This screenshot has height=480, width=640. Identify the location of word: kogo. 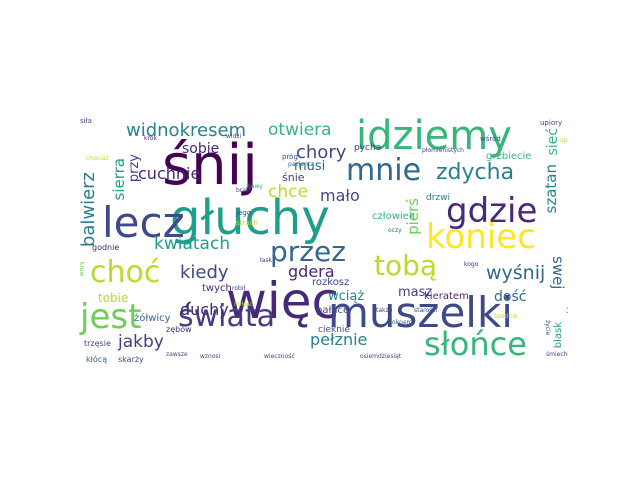
(471, 264).